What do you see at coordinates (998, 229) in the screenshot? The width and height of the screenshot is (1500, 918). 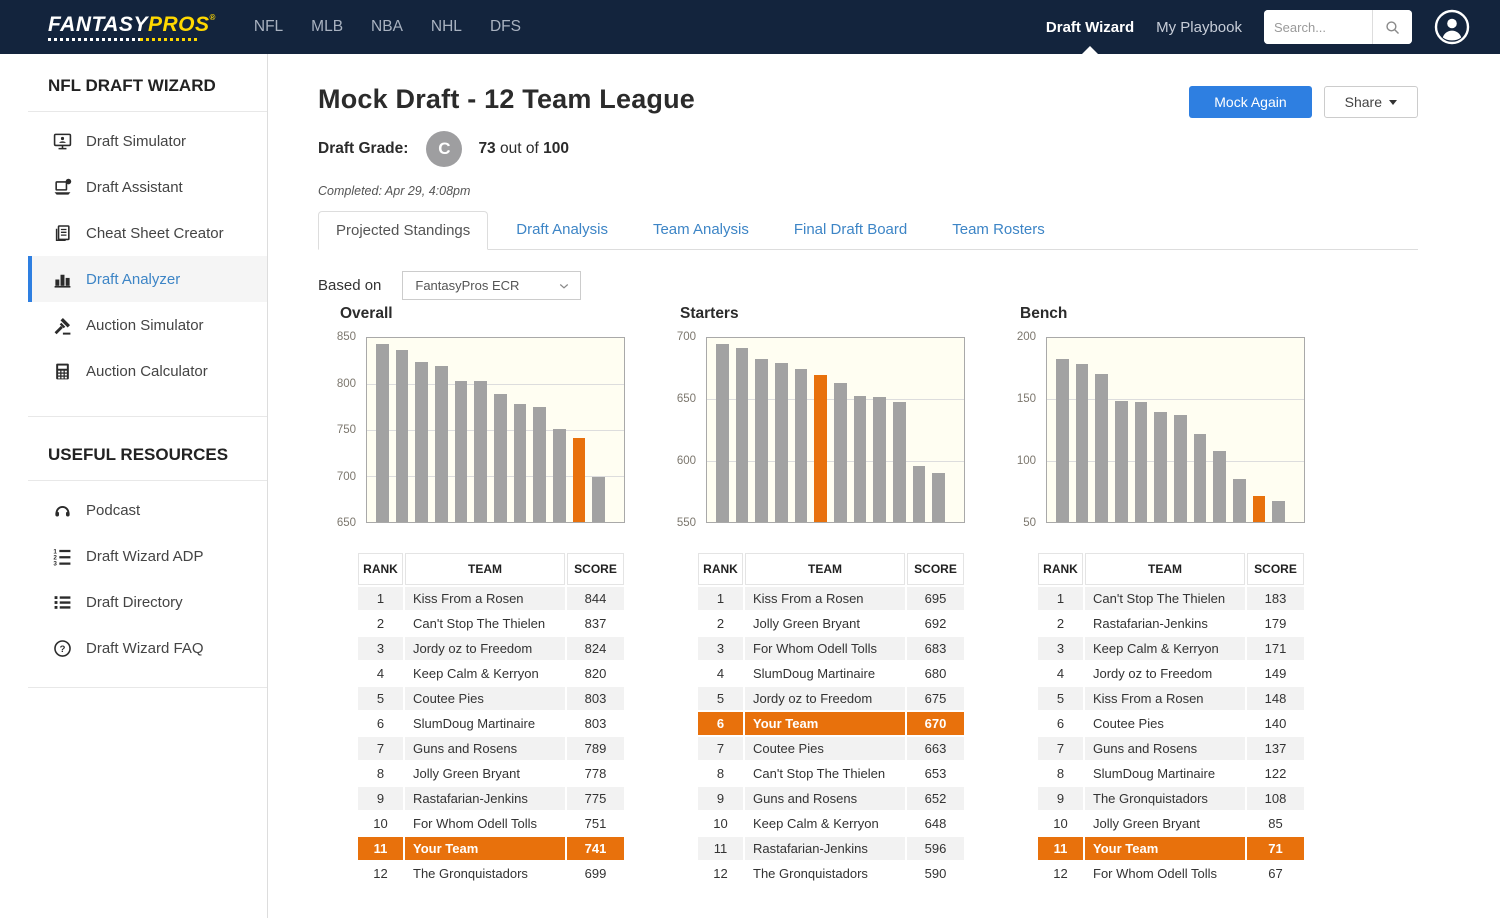 I see `tab-team-rosters: Team Rosters` at bounding box center [998, 229].